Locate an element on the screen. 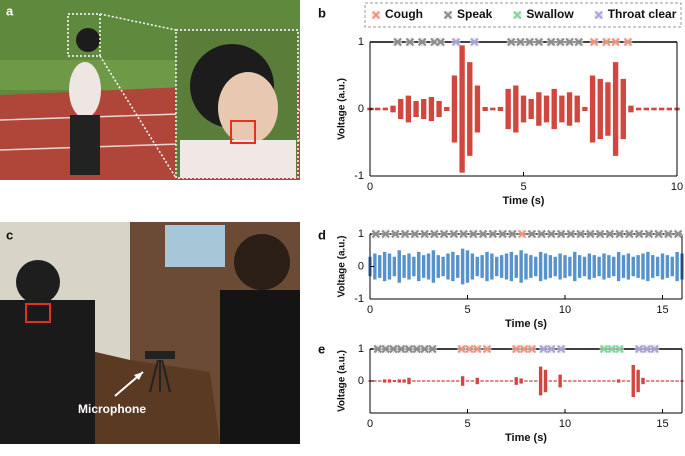  panel-label: c is located at coordinates (9, 234).